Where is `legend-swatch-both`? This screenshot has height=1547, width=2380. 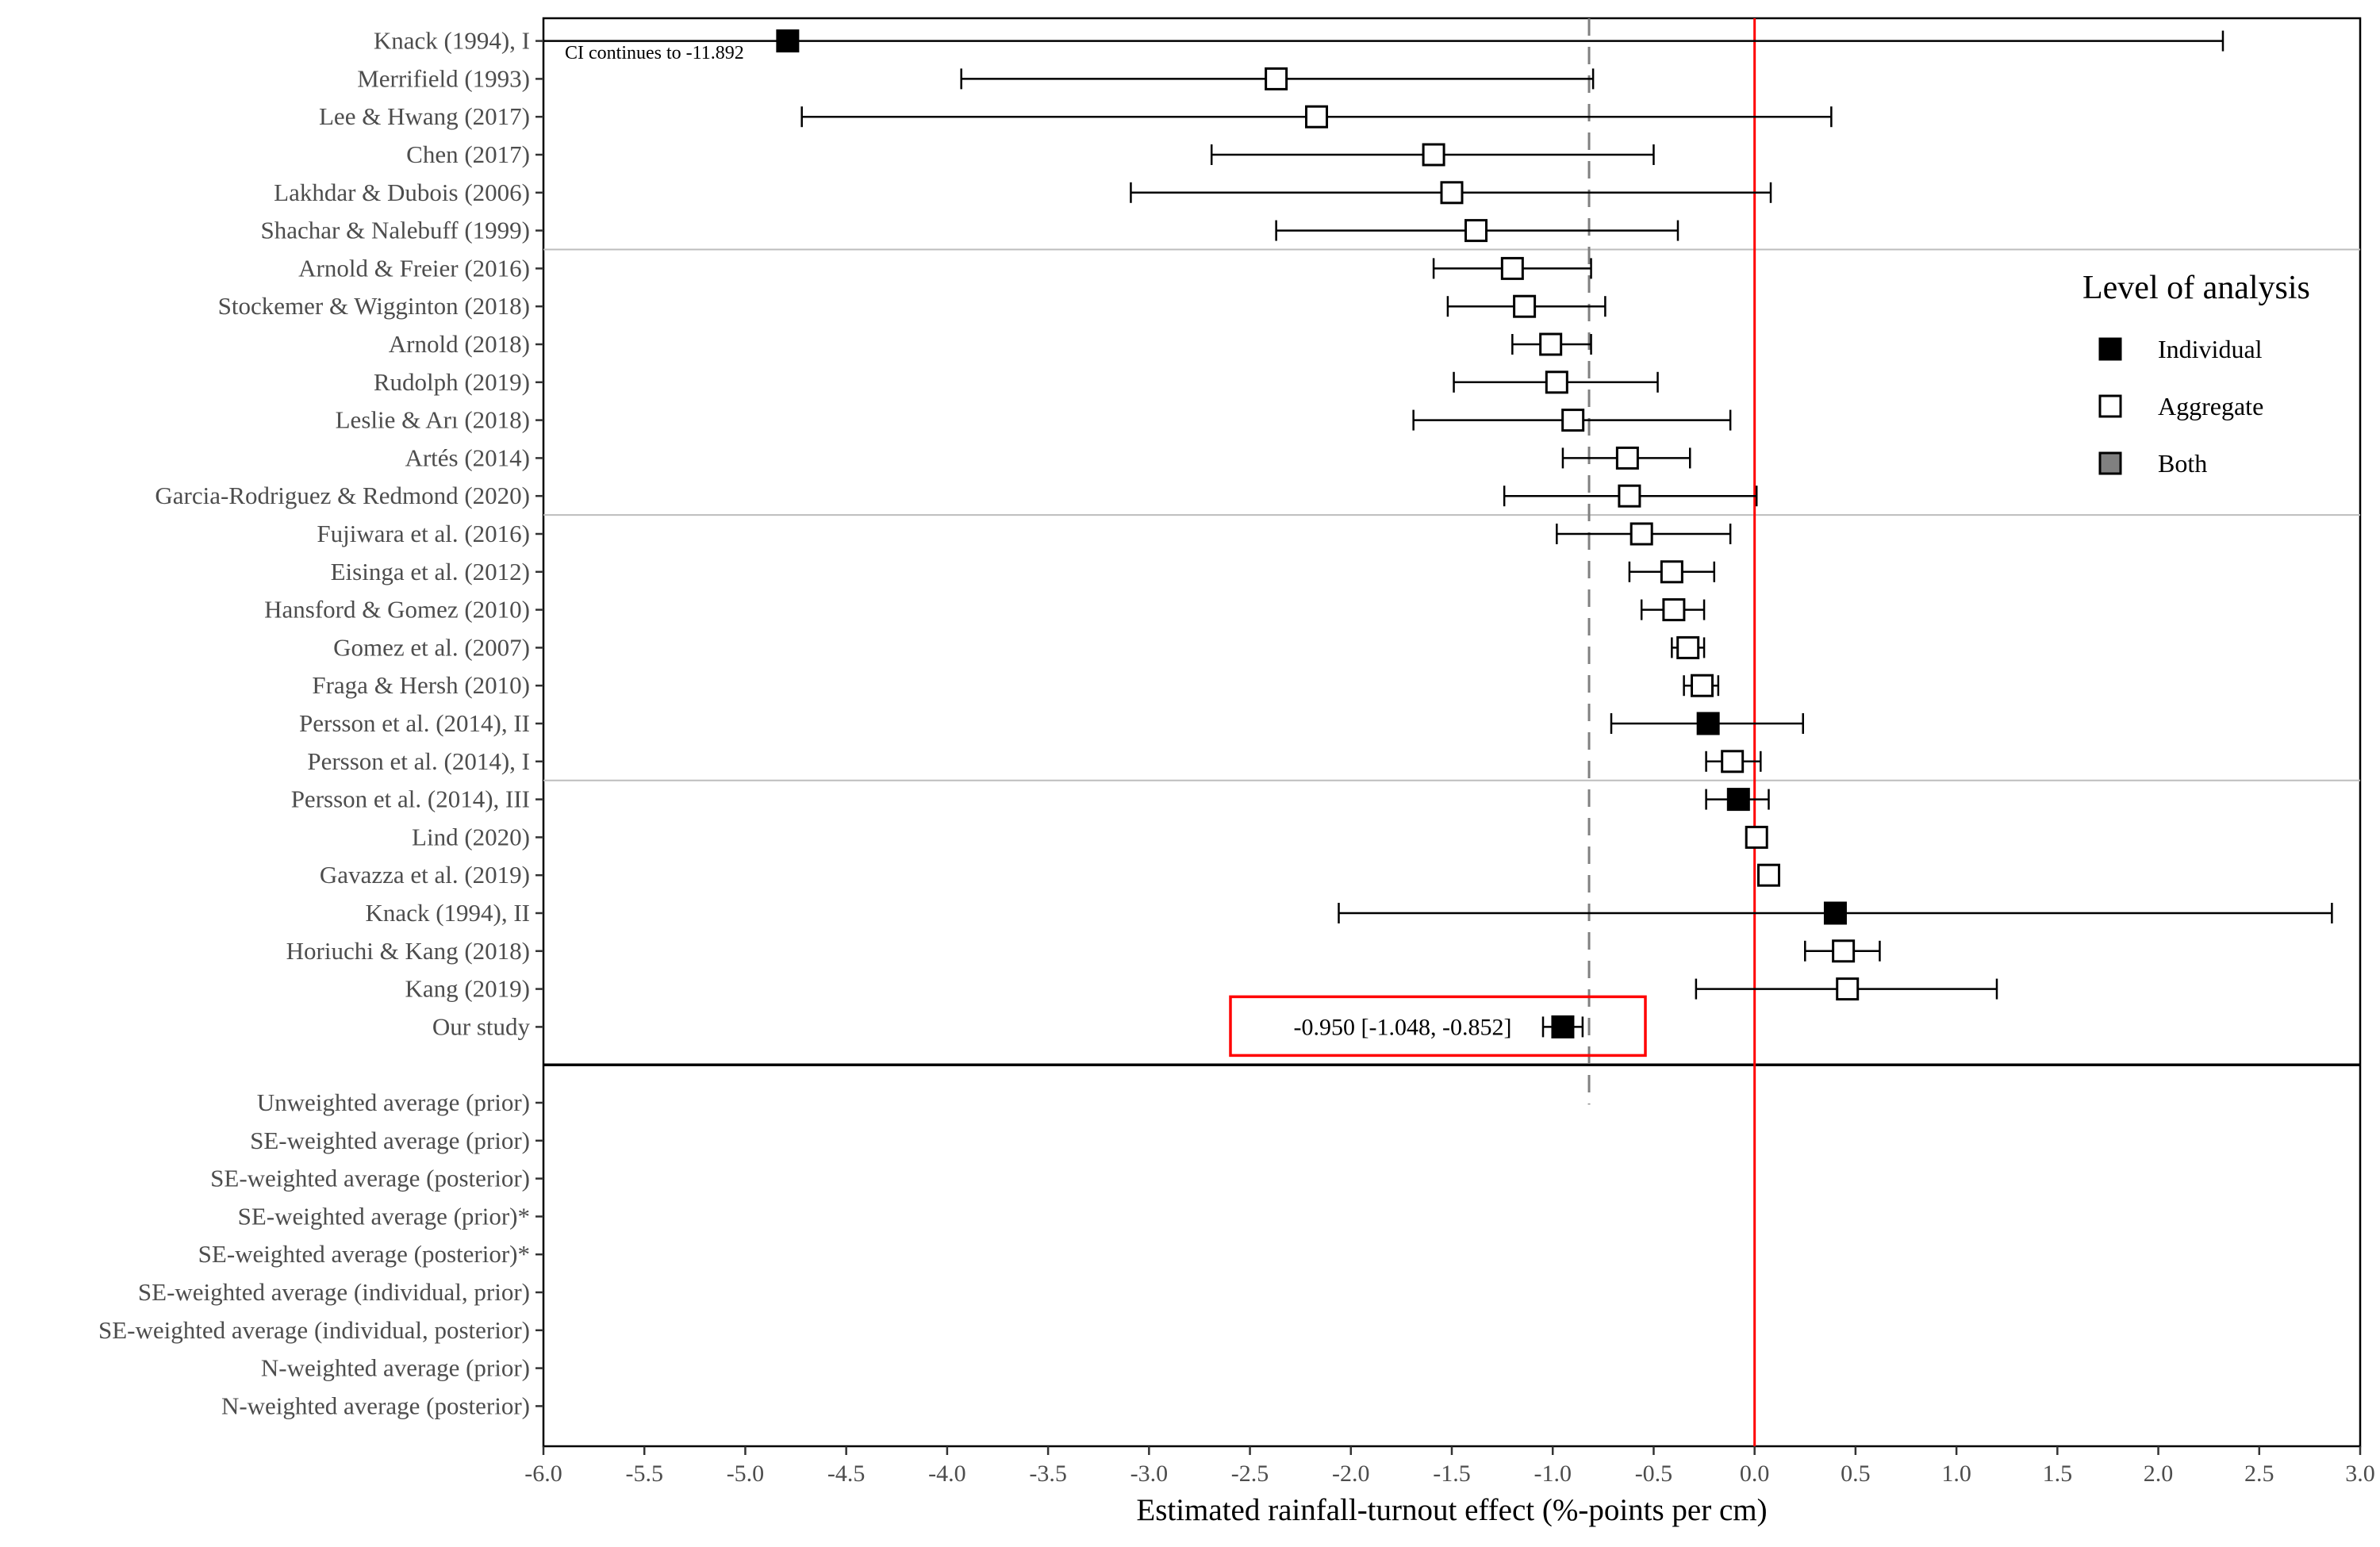
legend-swatch-both is located at coordinates (2110, 463).